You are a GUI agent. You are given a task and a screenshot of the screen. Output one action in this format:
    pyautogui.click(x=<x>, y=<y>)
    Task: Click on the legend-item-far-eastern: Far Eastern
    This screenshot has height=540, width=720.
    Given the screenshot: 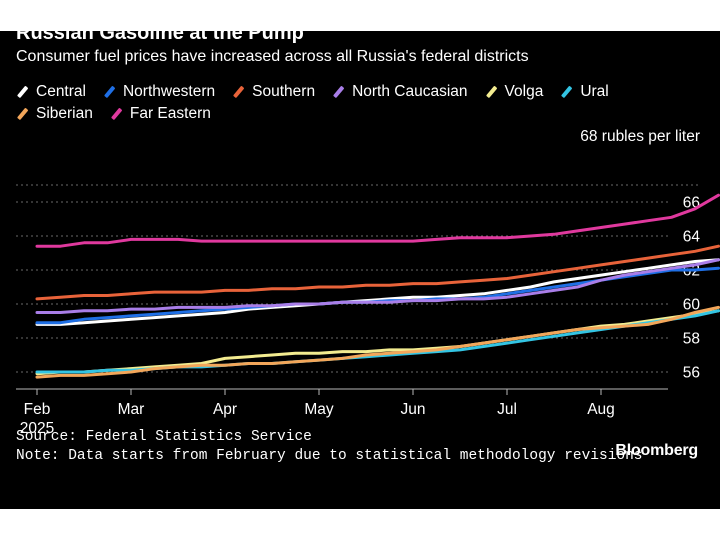 What is the action you would take?
    pyautogui.click(x=160, y=114)
    